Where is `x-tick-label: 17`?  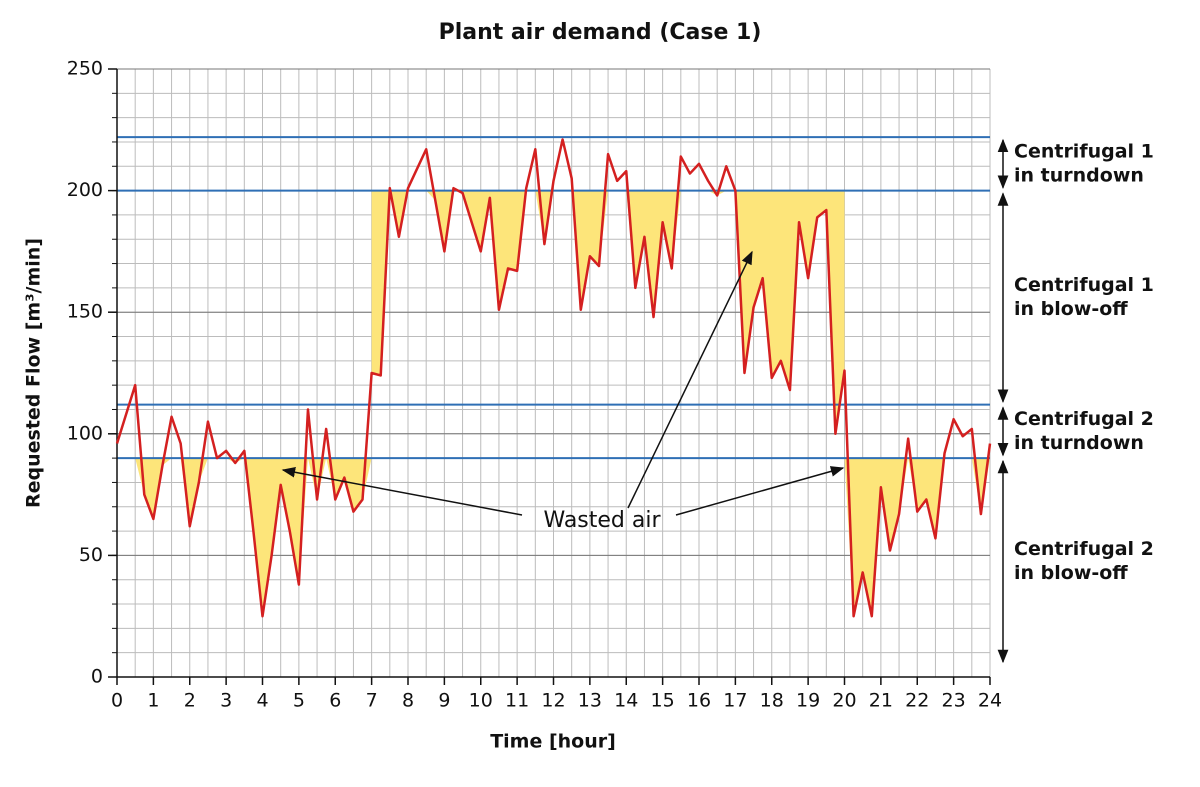
x-tick-label: 17 is located at coordinates (735, 701).